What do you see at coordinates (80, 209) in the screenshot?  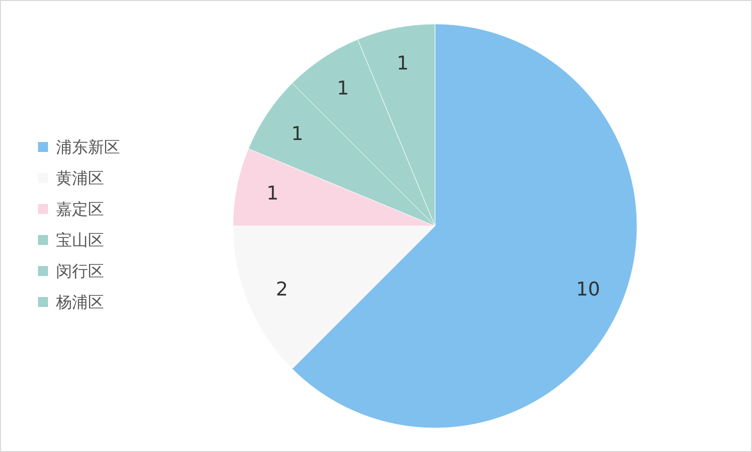 I see `legend-label: 嘉定区` at bounding box center [80, 209].